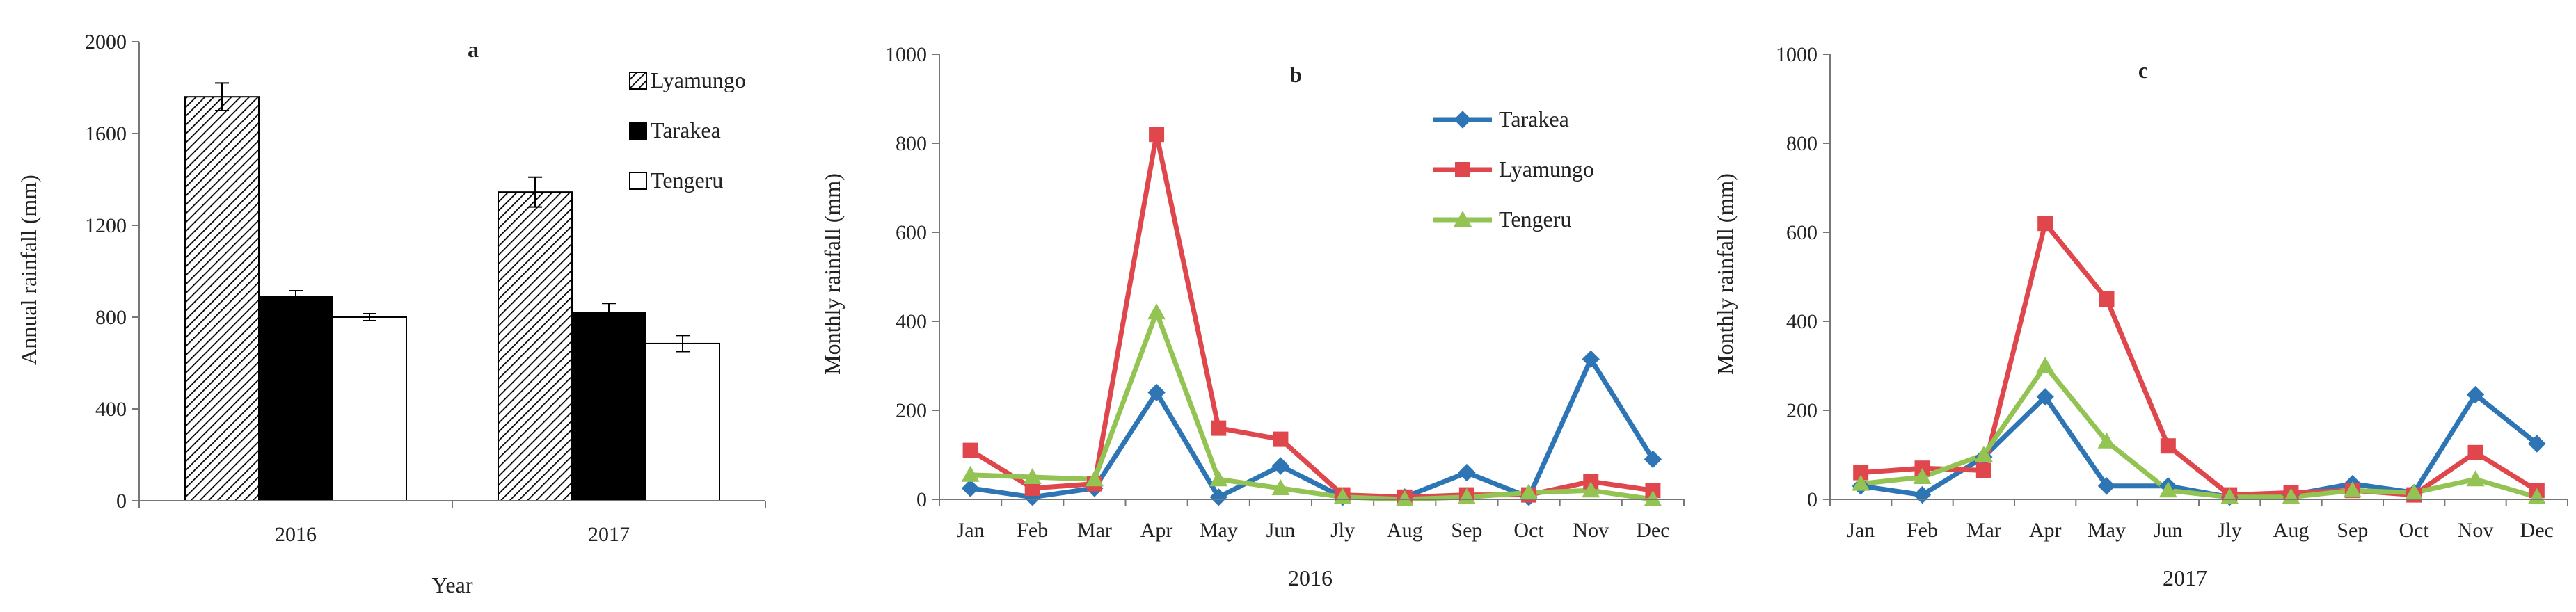 Image resolution: width=2576 pixels, height=612 pixels. I want to click on point-tengeru-aug, so click(1404, 498).